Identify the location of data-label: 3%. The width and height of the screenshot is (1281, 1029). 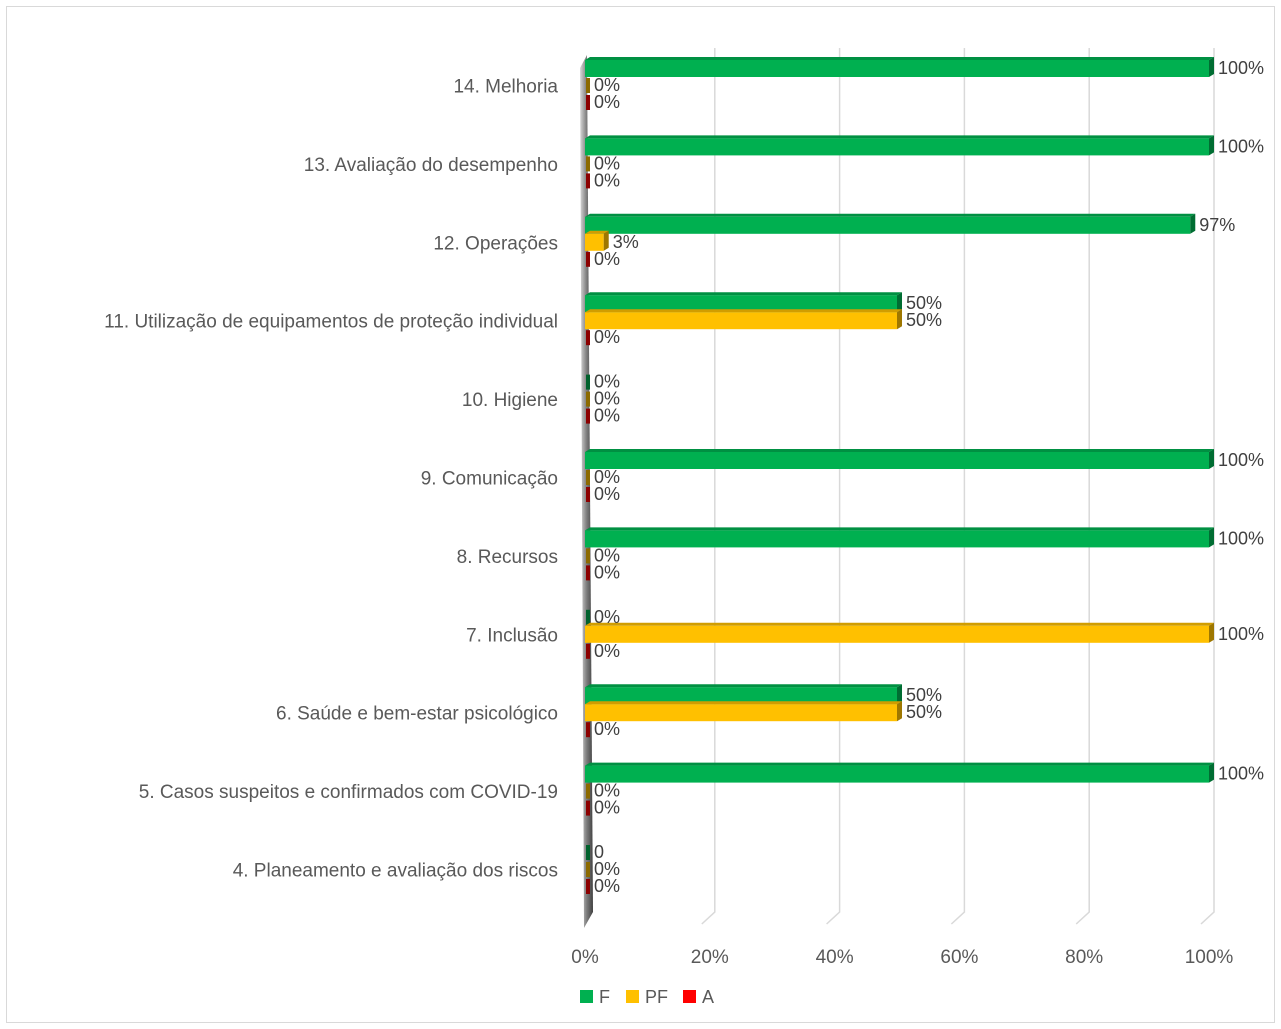
(626, 242).